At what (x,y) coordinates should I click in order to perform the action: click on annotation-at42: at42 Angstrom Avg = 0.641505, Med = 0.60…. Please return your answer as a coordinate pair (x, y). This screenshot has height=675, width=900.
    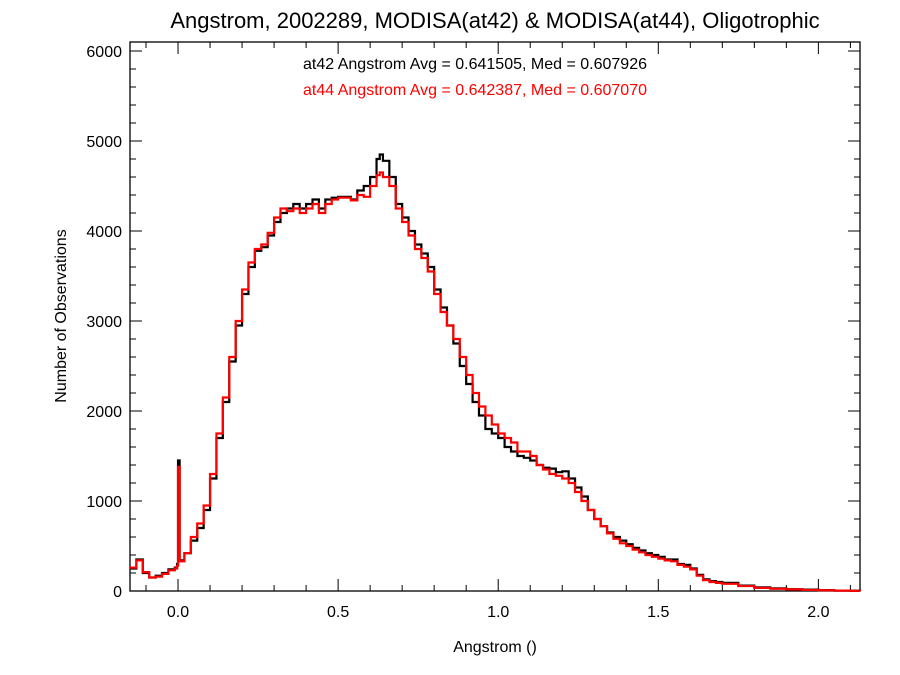
    Looking at the image, I should click on (475, 64).